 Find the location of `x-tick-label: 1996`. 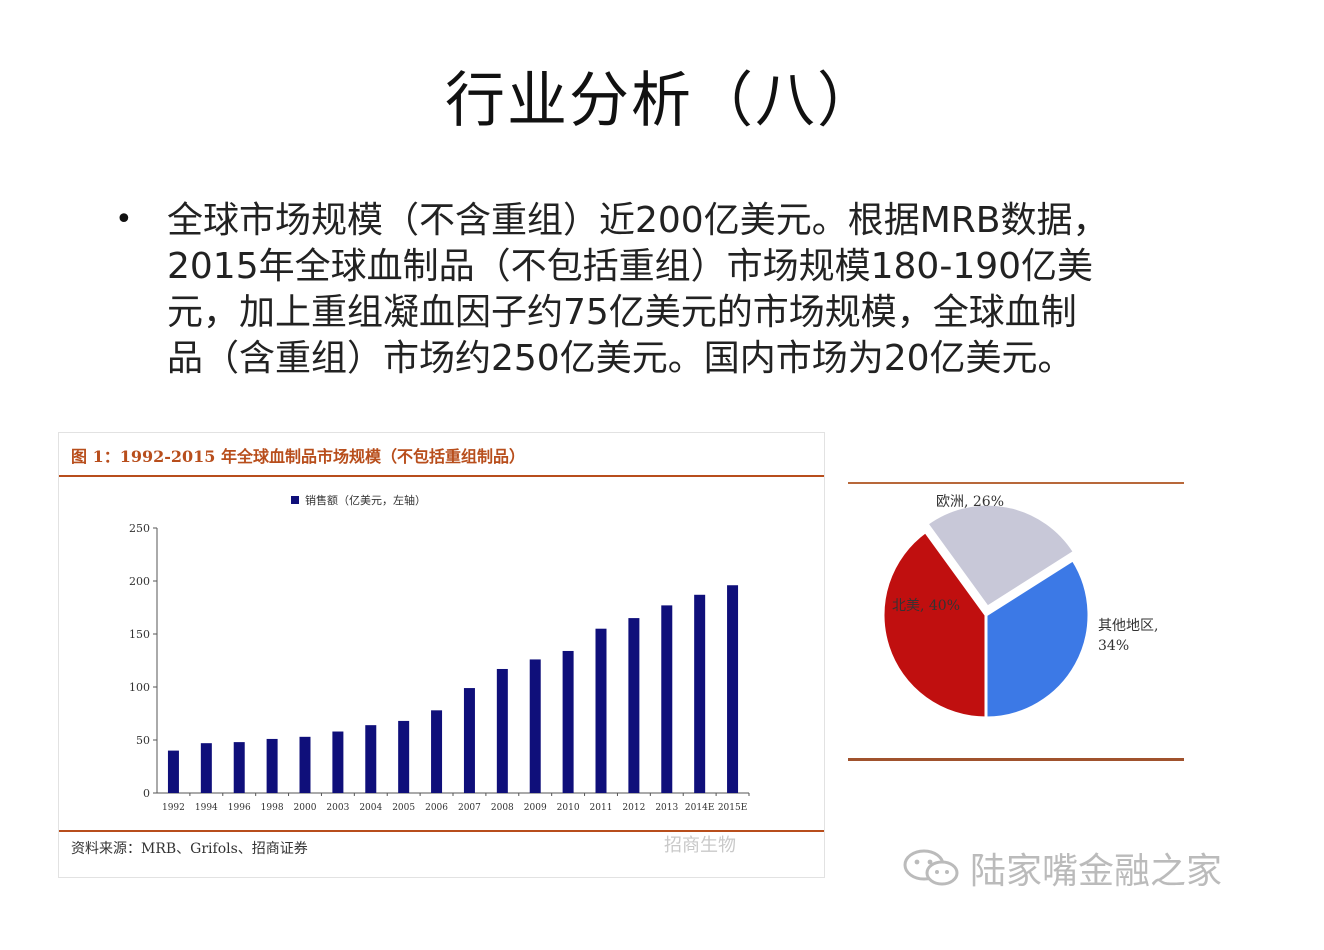

x-tick-label: 1996 is located at coordinates (239, 808).